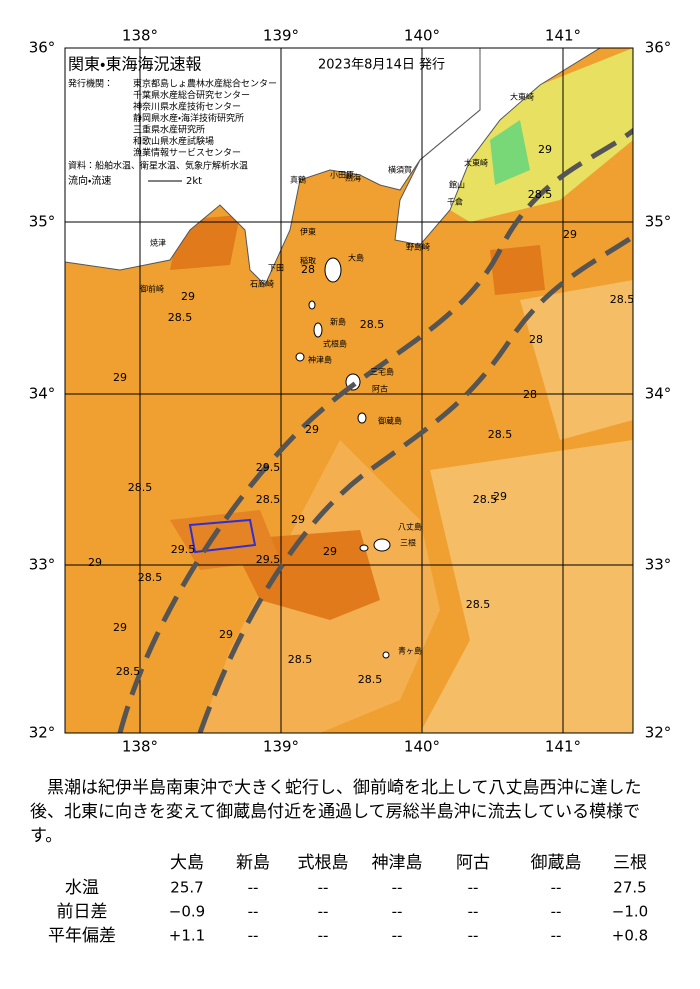  I want to click on place-name: 太東崎, so click(476, 163).